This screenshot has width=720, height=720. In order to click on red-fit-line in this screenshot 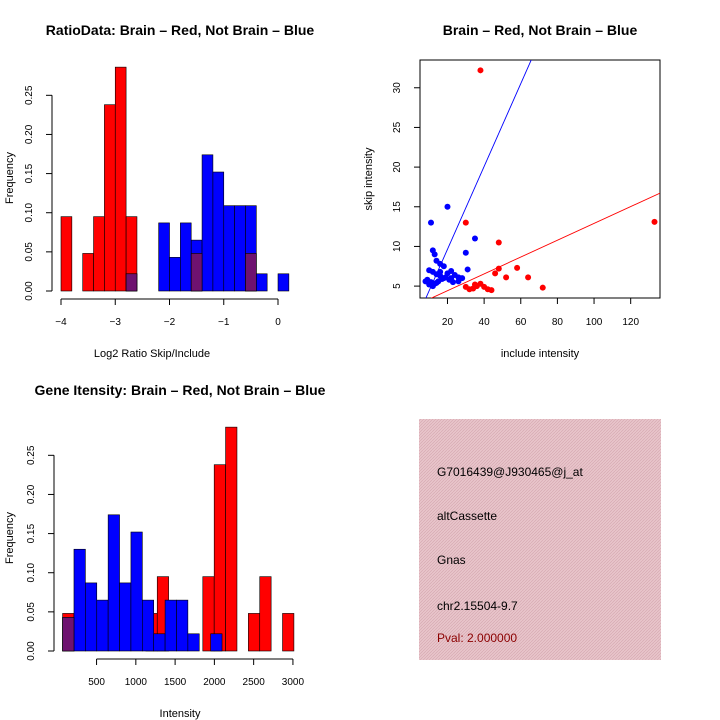, I will do `click(545, 245)`.